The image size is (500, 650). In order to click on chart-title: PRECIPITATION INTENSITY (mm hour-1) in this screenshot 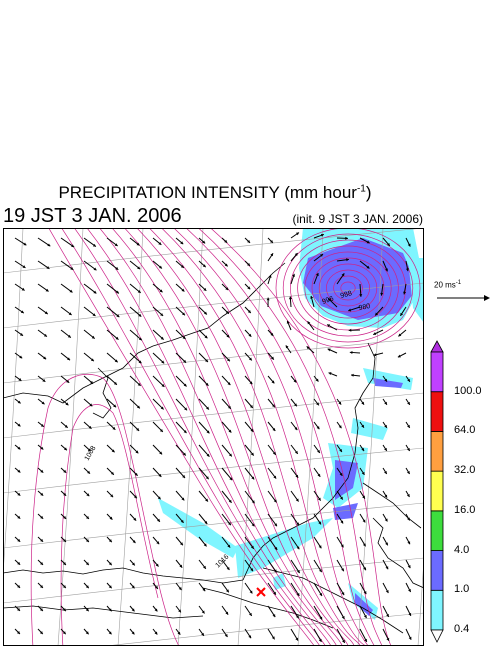, I will do `click(215, 193)`.